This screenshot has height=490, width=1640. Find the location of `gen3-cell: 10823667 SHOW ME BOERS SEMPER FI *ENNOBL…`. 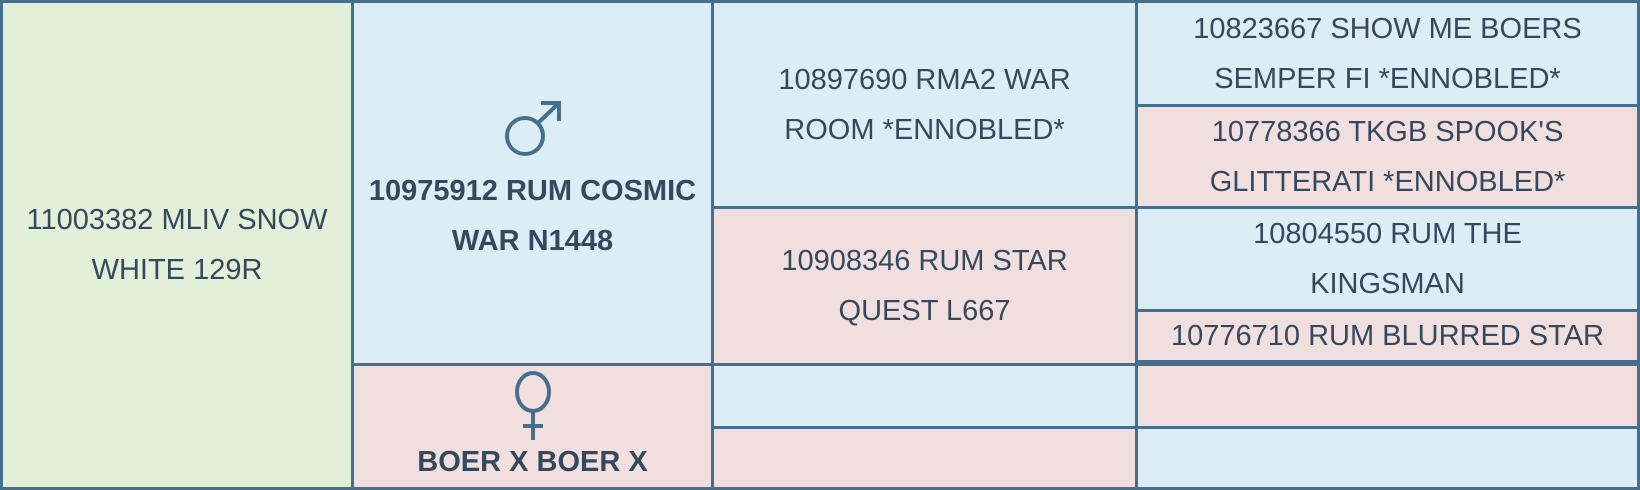

gen3-cell: 10823667 SHOW ME BOERS SEMPER FI *ENNOBL… is located at coordinates (1387, 53).